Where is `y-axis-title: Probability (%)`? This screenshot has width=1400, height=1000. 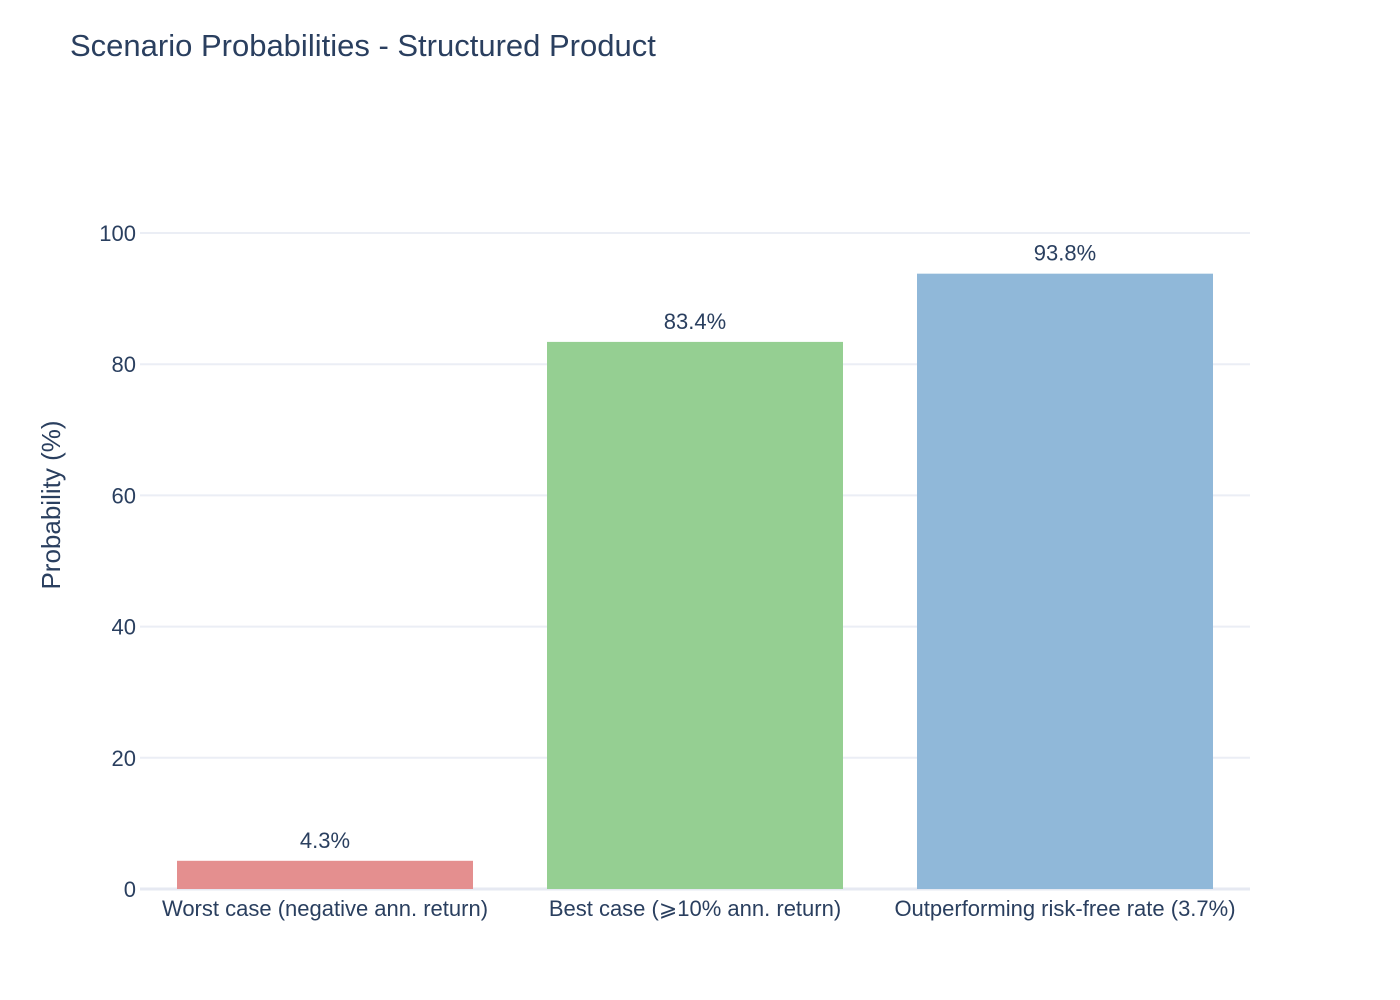 y-axis-title: Probability (%) is located at coordinates (51, 504).